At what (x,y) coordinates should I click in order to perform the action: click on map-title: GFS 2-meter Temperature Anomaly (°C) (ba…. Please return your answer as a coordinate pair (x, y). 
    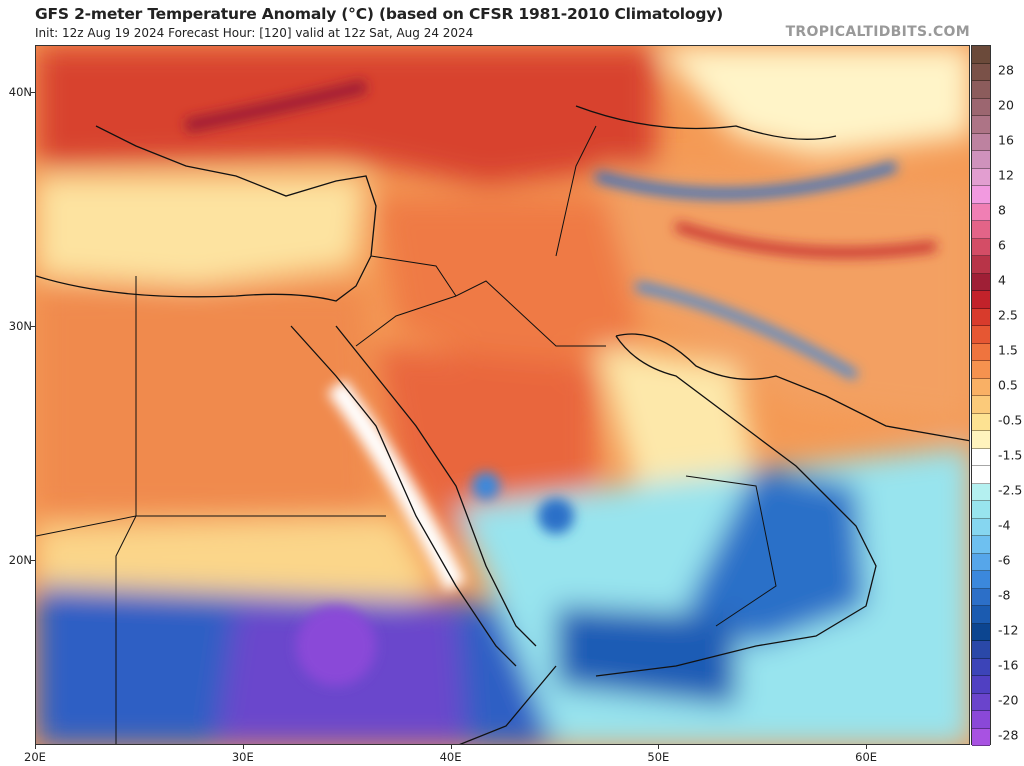
    Looking at the image, I should click on (379, 14).